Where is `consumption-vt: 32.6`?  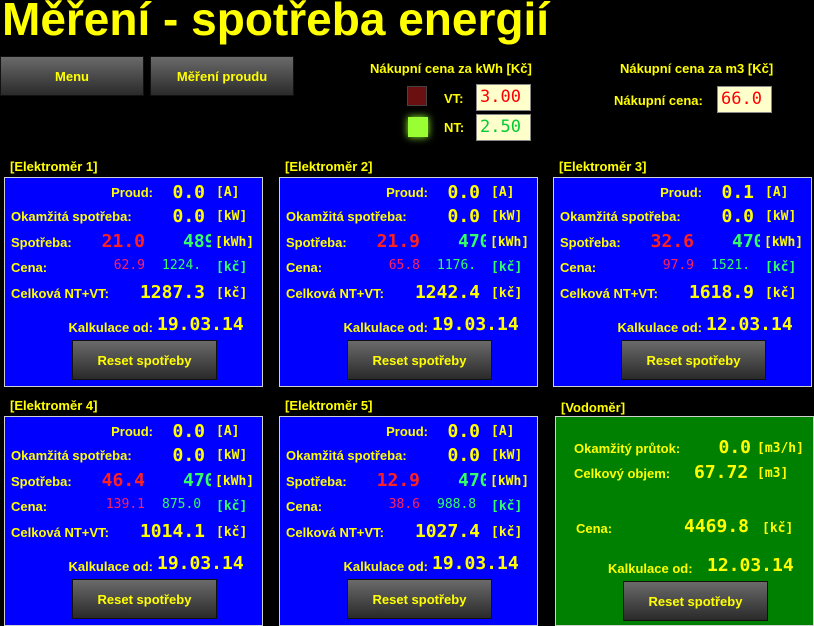 consumption-vt: 32.6 is located at coordinates (672, 241).